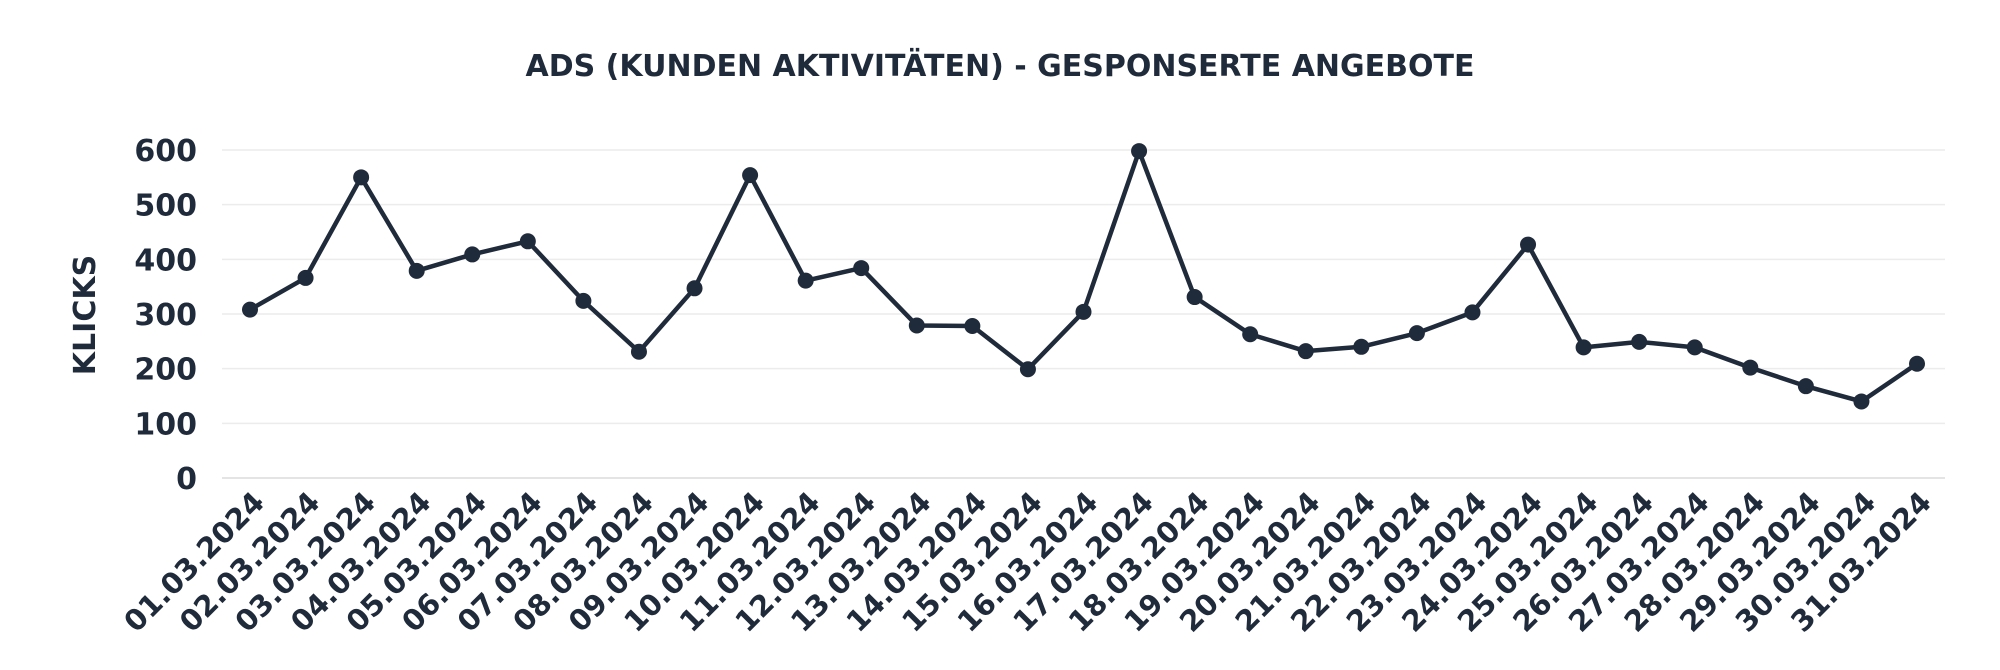  Describe the element at coordinates (186, 479) in the screenshot. I see `y-tick-label: 0` at that location.